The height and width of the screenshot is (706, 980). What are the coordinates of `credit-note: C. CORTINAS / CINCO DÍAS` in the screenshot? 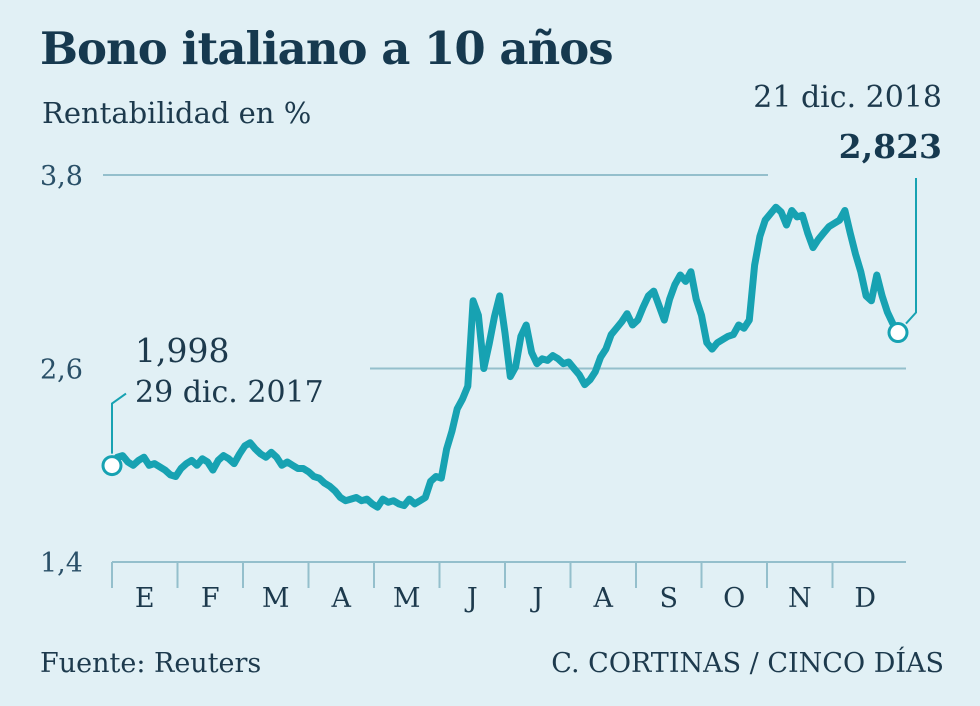 It's located at (747, 663).